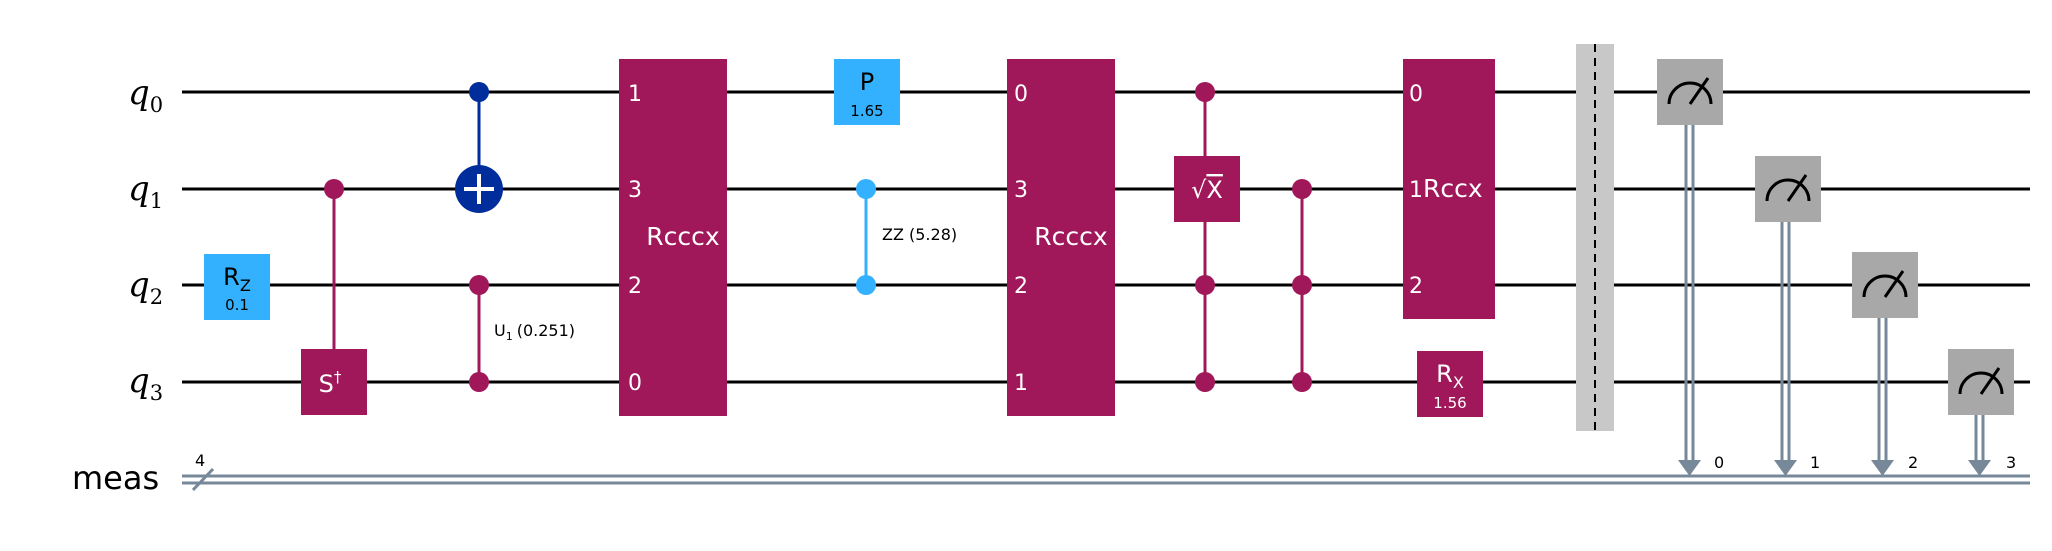  What do you see at coordinates (145, 191) in the screenshot?
I see `wire-label-q1: q1` at bounding box center [145, 191].